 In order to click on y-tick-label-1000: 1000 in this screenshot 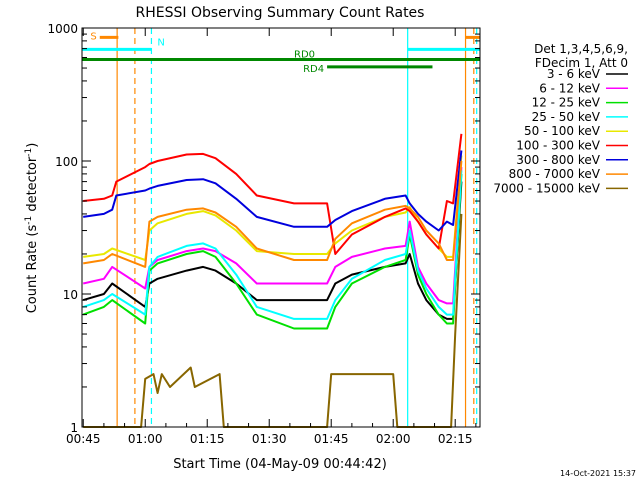, I will do `click(62, 29)`.